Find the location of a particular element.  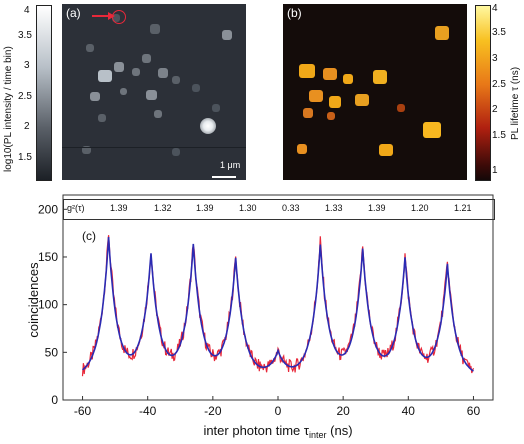

x-tick-label: -60 is located at coordinates (83, 411).